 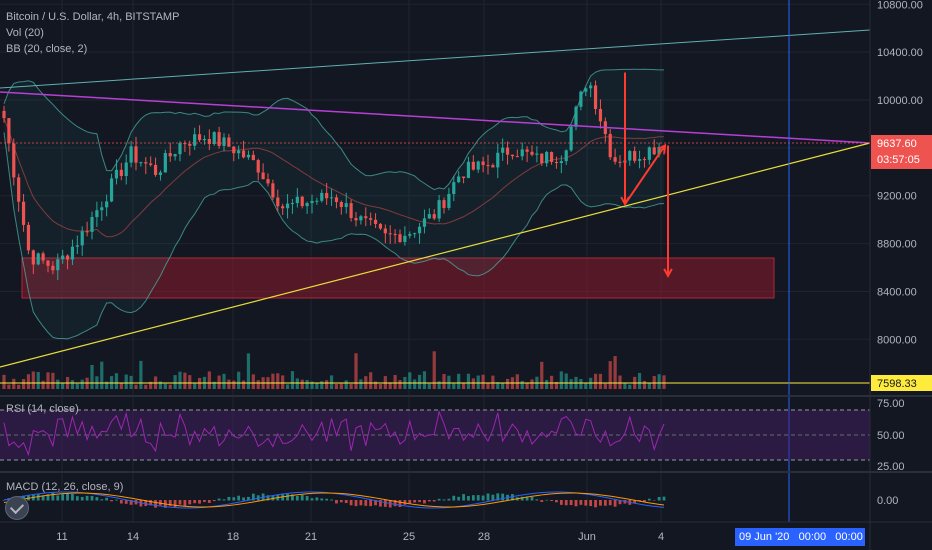 I want to click on macd-indicator-label: MACD (12, 26, close, 9), so click(x=65, y=487).